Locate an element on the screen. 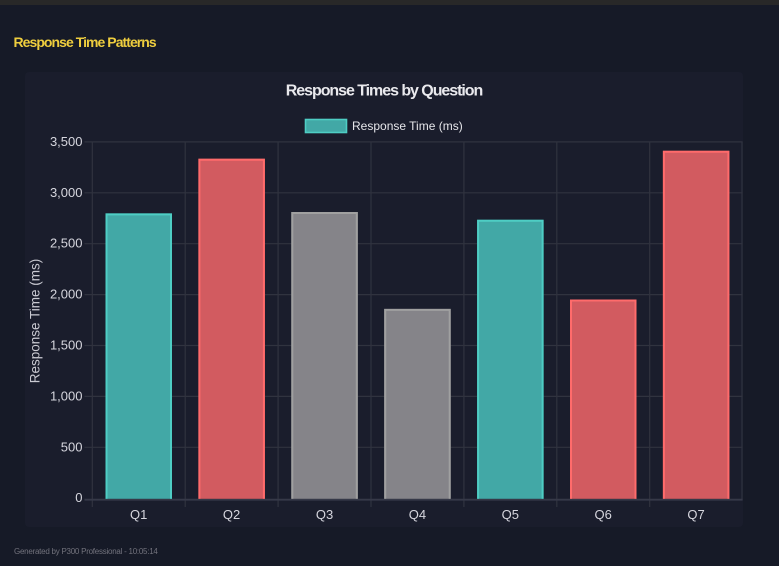 The height and width of the screenshot is (566, 779). svg-text: 1,500 is located at coordinates (66, 345).